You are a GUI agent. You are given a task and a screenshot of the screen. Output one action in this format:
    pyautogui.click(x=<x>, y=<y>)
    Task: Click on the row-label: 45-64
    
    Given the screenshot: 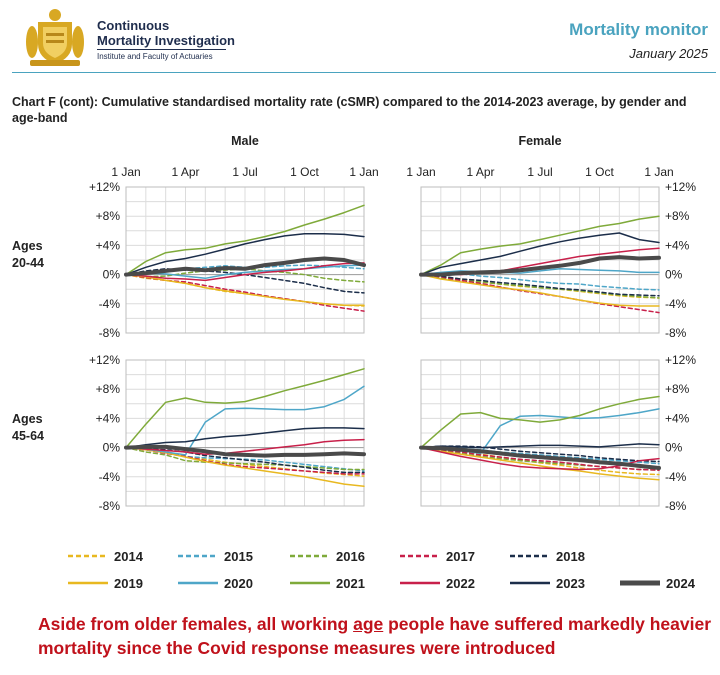 What is the action you would take?
    pyautogui.click(x=28, y=436)
    